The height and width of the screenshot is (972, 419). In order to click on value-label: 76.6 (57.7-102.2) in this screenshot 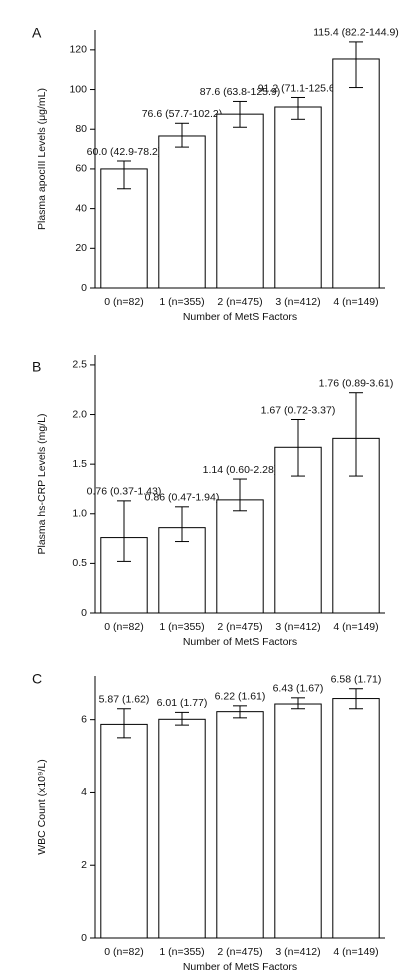, I will do `click(182, 114)`.